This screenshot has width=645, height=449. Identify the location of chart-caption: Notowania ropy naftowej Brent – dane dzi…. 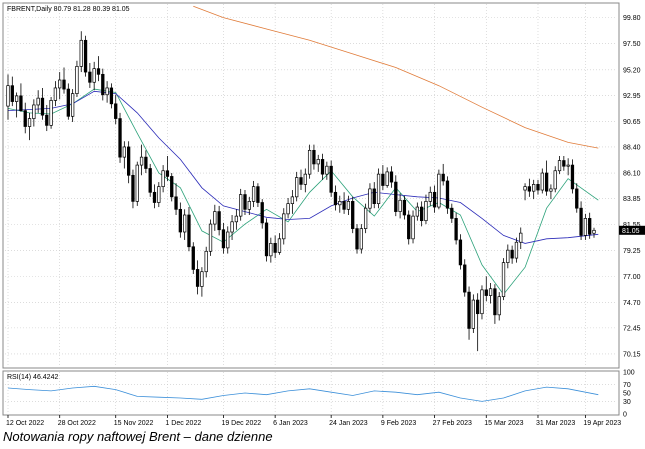
(138, 436).